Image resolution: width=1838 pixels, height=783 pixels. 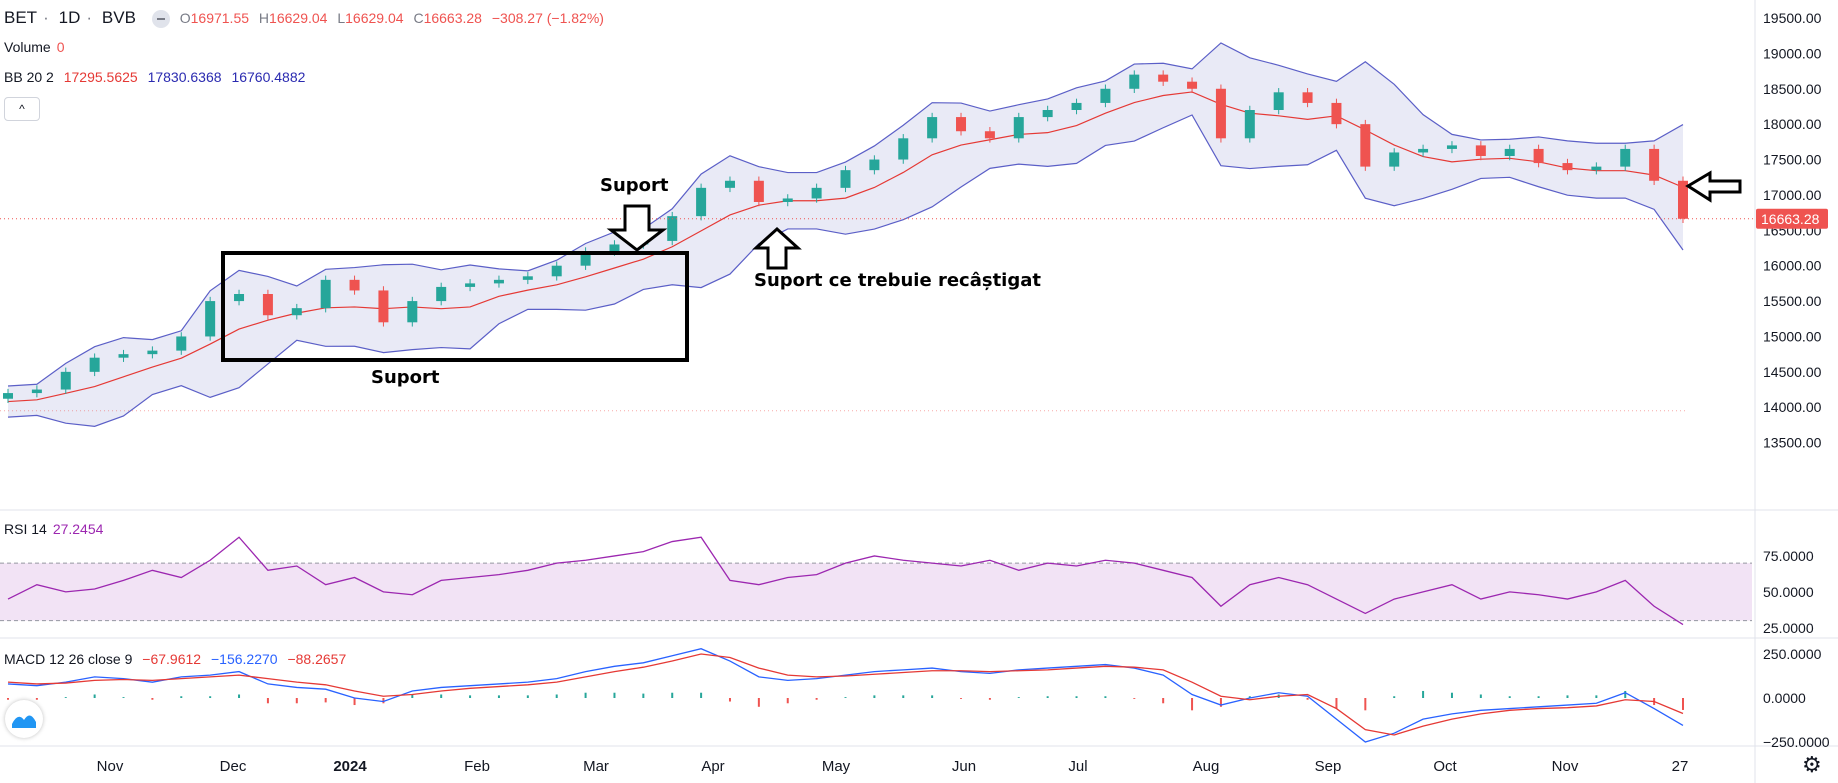 I want to click on time-tick-label: Oct, so click(x=1445, y=766).